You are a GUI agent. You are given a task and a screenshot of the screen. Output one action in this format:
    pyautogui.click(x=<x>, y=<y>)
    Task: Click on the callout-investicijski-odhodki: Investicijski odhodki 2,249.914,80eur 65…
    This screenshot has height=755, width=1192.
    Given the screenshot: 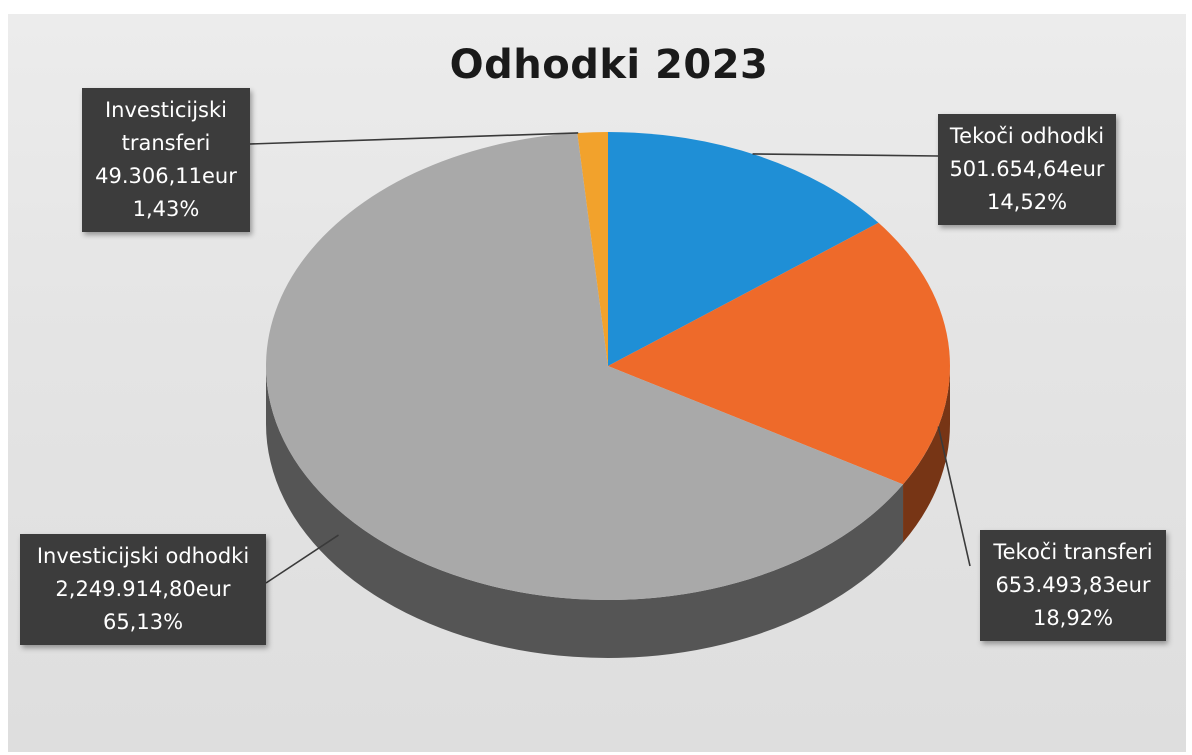 What is the action you would take?
    pyautogui.click(x=143, y=589)
    